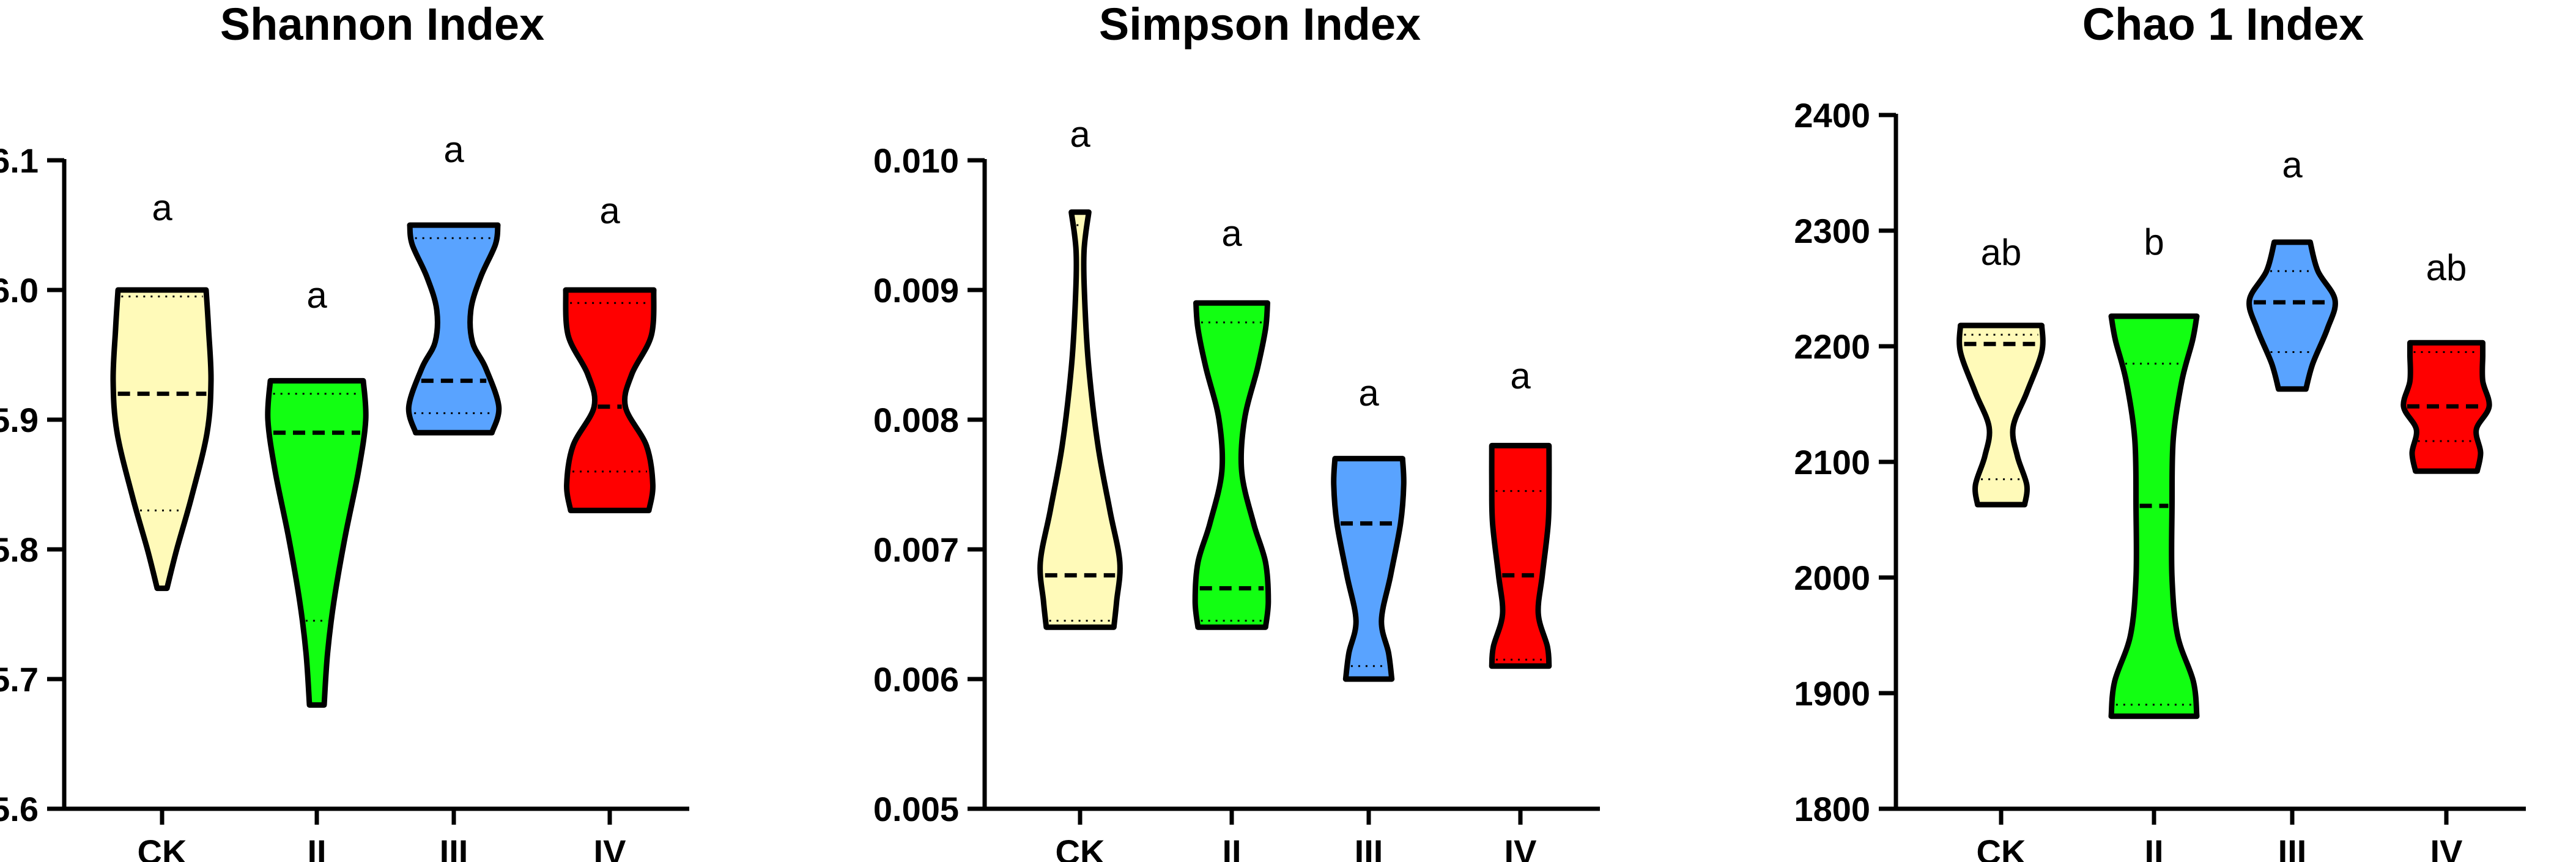 Image resolution: width=2576 pixels, height=862 pixels. What do you see at coordinates (19, 549) in the screenshot?
I see `y-tick-label: 5.8` at bounding box center [19, 549].